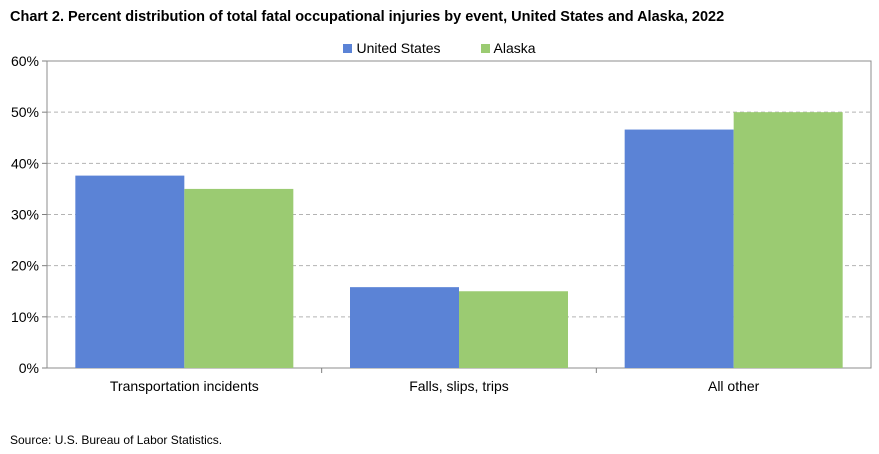  What do you see at coordinates (184, 386) in the screenshot?
I see `x-tick-label: Transportation incidents` at bounding box center [184, 386].